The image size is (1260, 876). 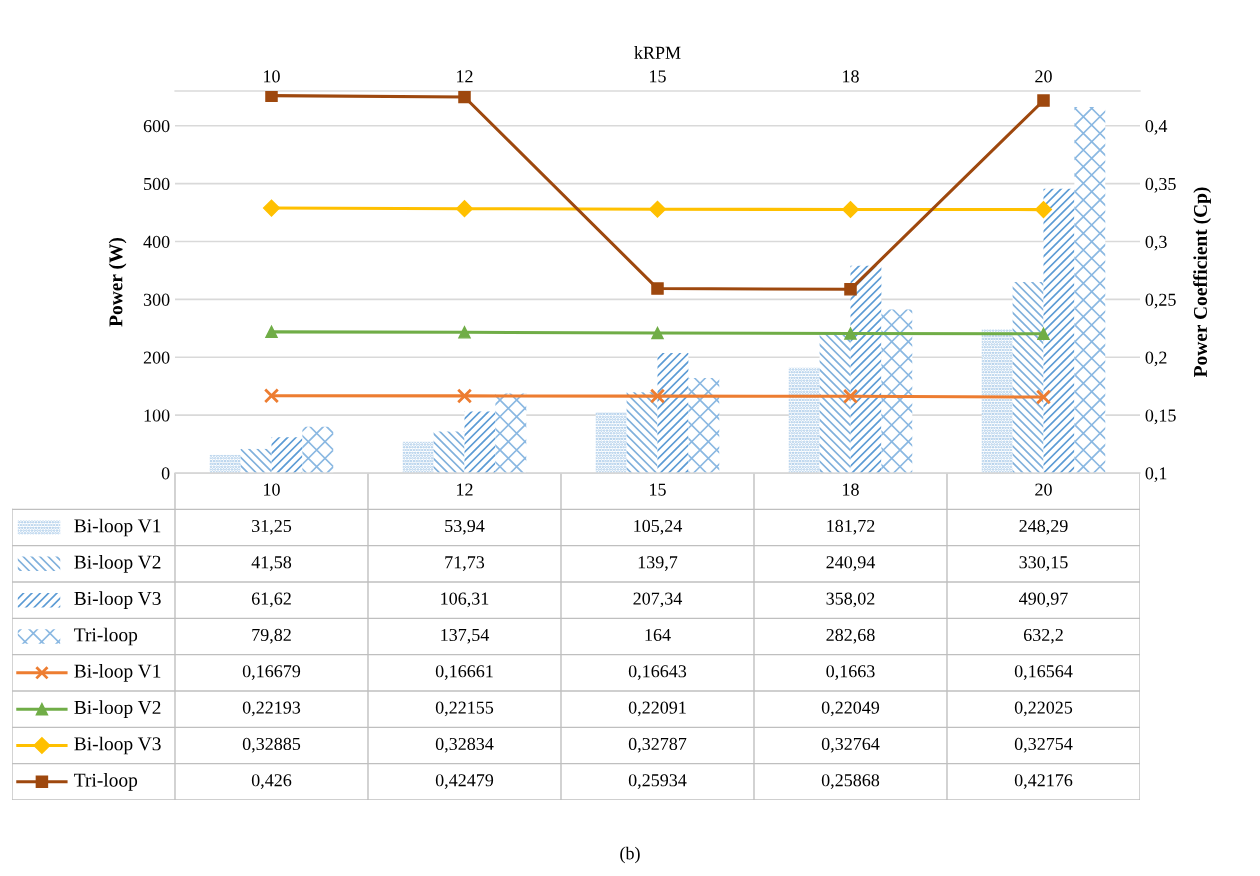 What do you see at coordinates (271, 600) in the screenshot?
I see `data-label: 61,62` at bounding box center [271, 600].